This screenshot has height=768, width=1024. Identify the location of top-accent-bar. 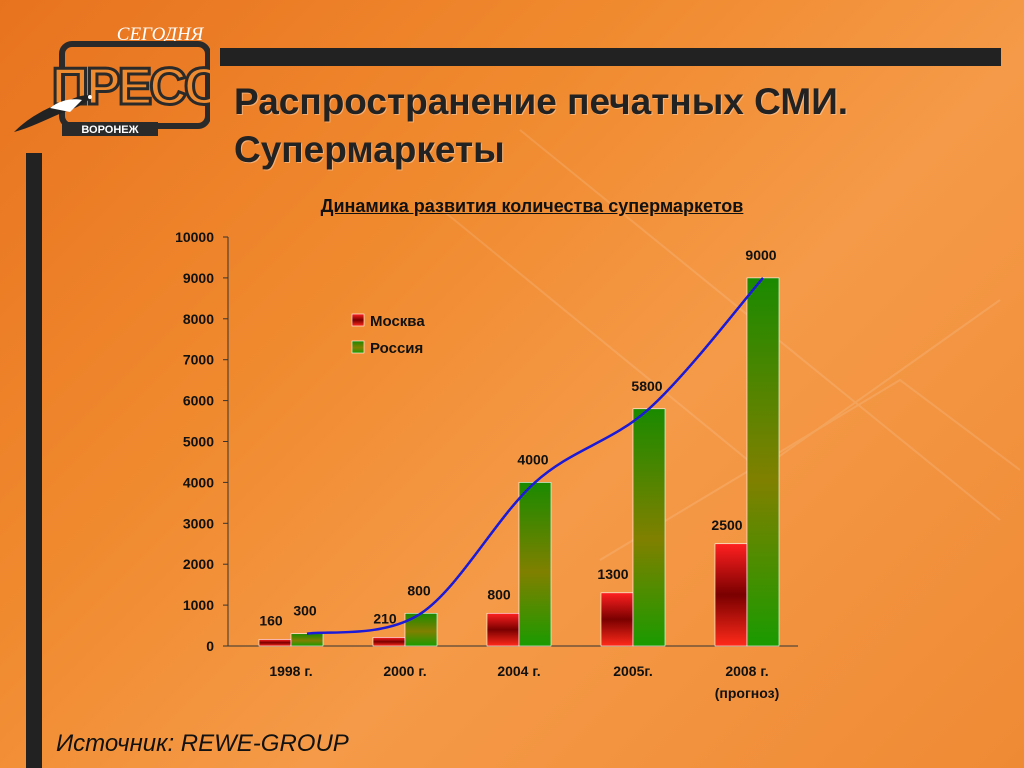
(610, 57).